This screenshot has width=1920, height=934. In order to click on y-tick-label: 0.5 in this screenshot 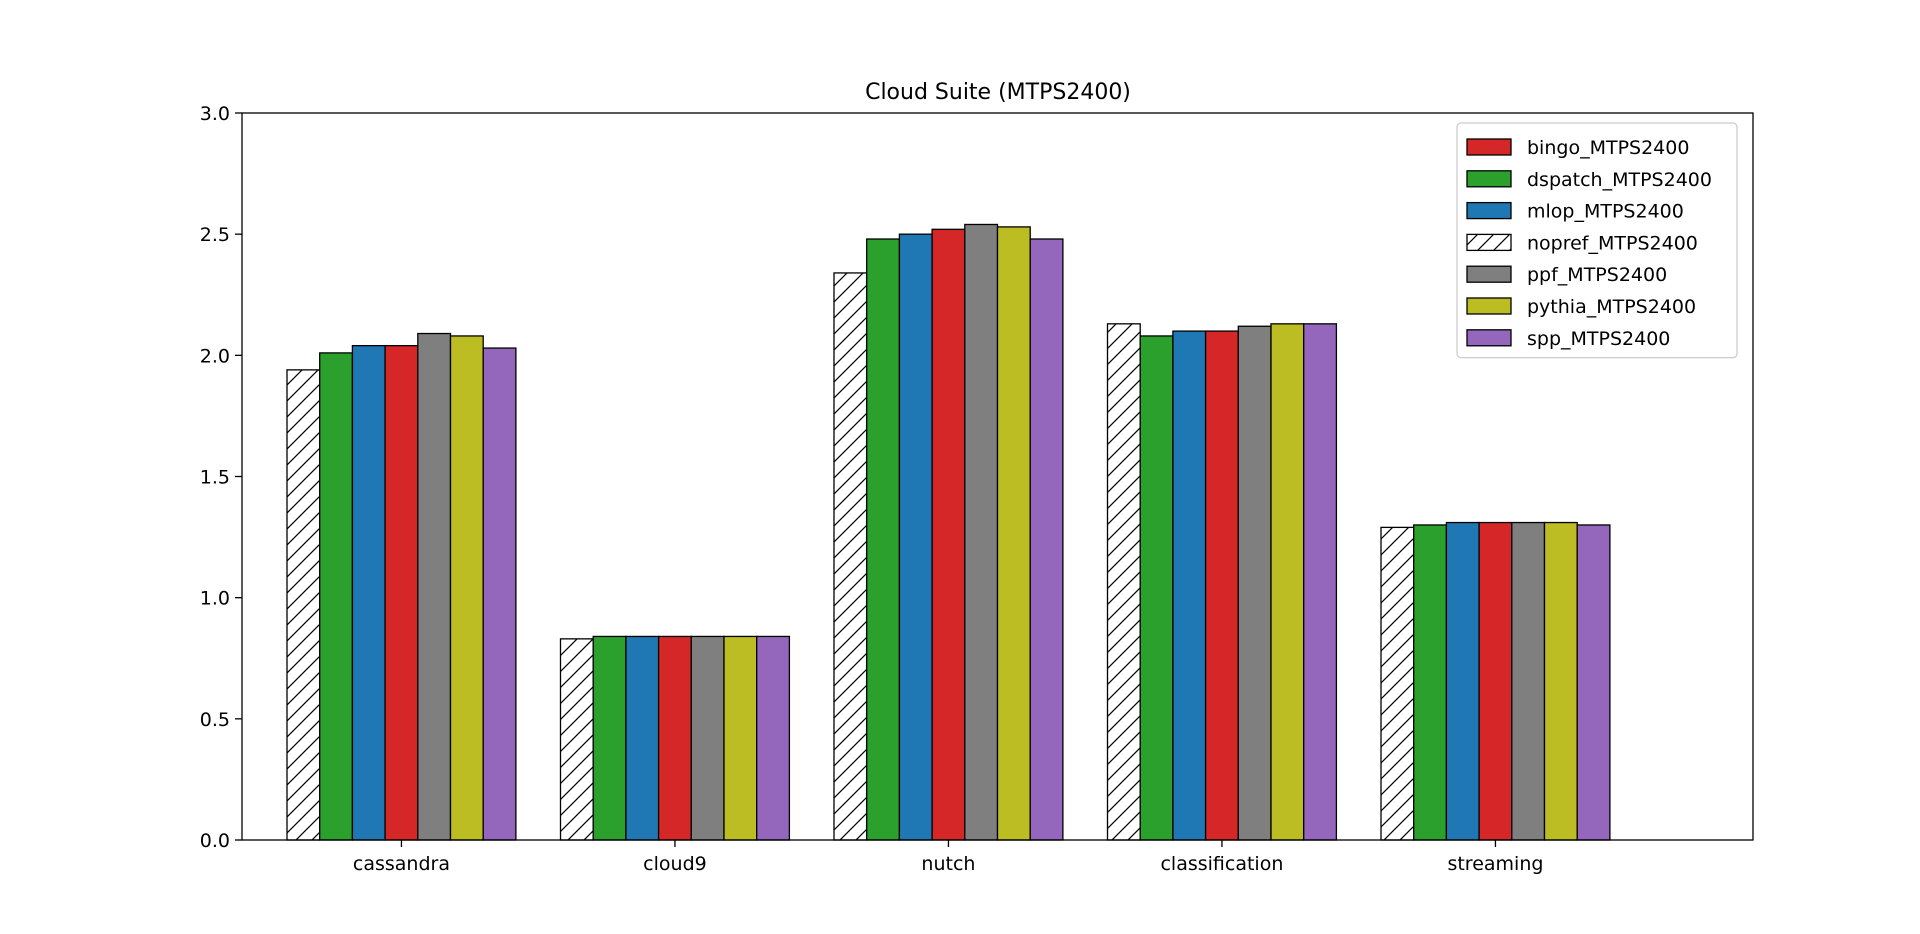, I will do `click(215, 720)`.